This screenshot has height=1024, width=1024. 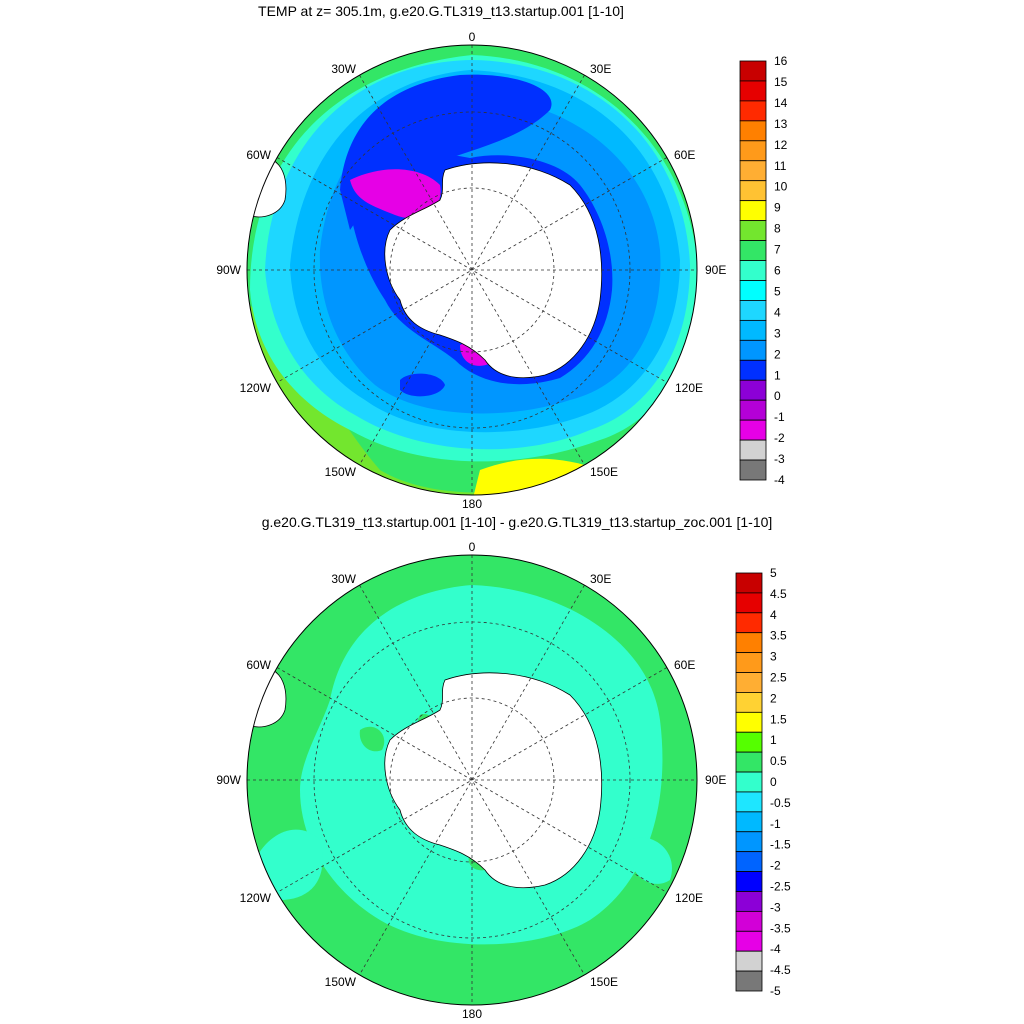 What do you see at coordinates (777, 229) in the screenshot?
I see `colorbar-tick-label: 8` at bounding box center [777, 229].